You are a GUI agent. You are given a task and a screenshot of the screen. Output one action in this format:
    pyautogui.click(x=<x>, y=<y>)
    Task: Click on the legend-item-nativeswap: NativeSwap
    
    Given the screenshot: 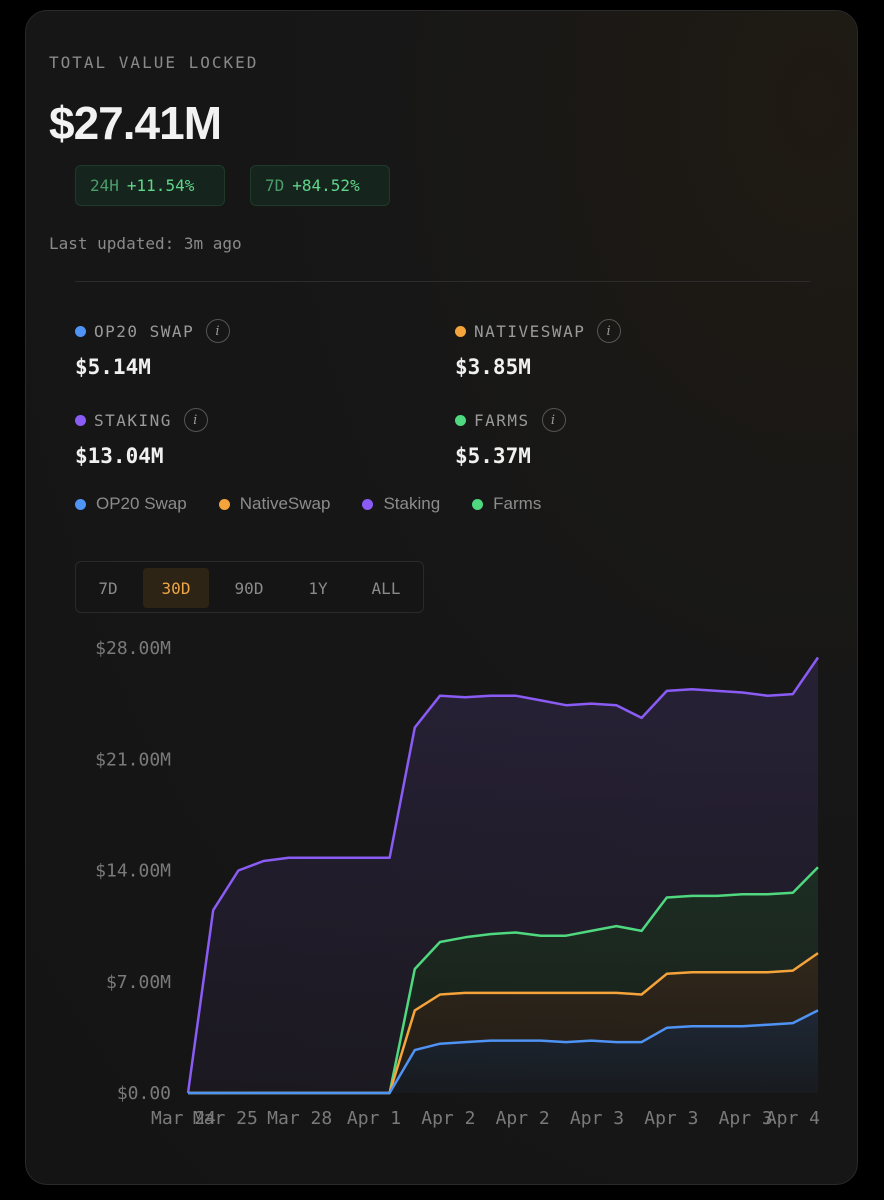 What is the action you would take?
    pyautogui.click(x=274, y=504)
    